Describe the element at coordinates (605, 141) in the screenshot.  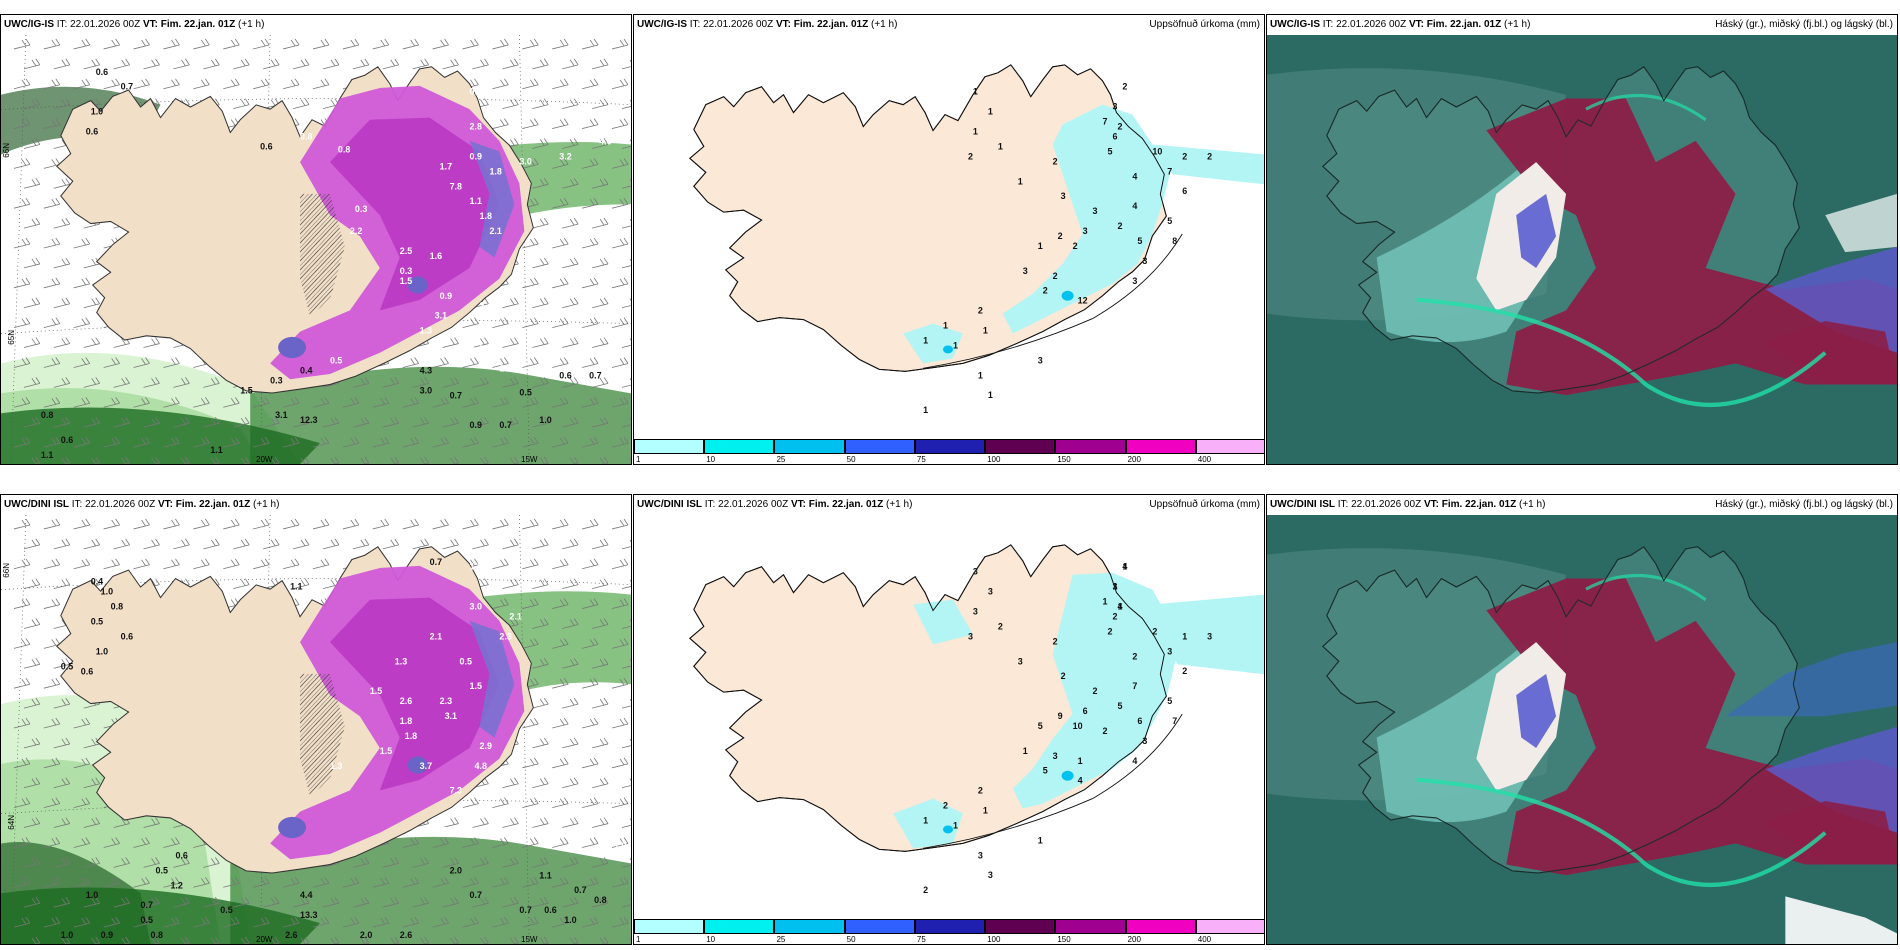
I see `precip-value-label: 4.0` at that location.